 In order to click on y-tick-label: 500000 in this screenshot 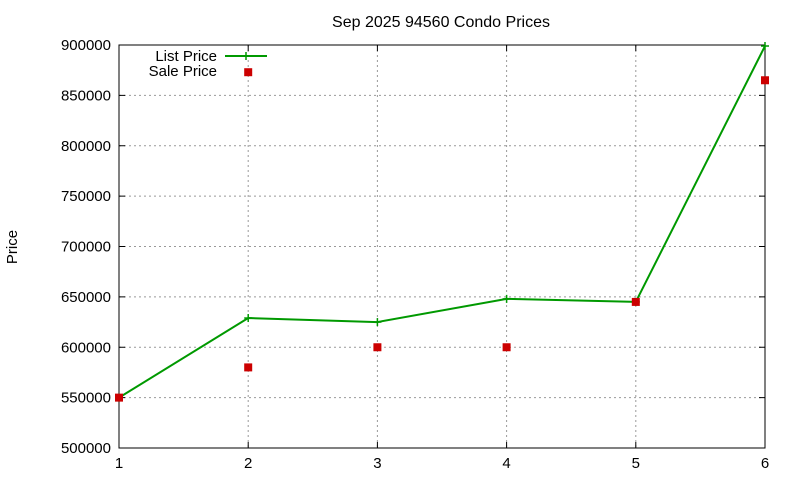, I will do `click(86, 448)`.